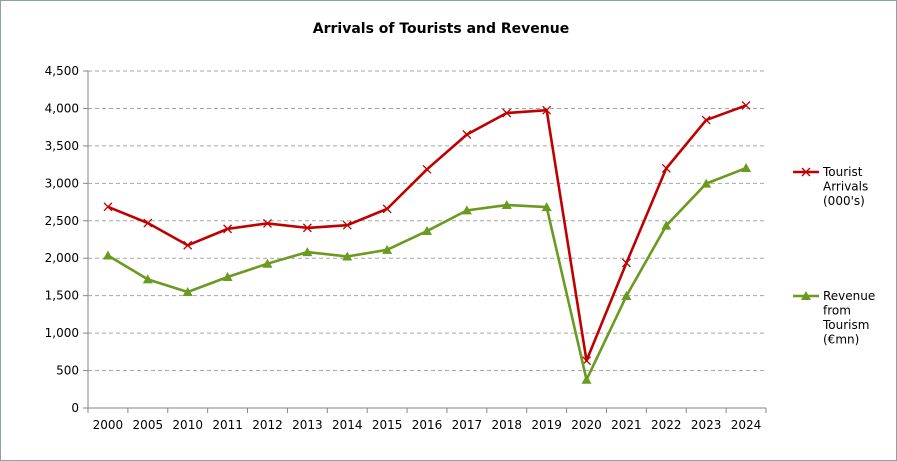  I want to click on y-tick-label: 1,500, so click(62, 296).